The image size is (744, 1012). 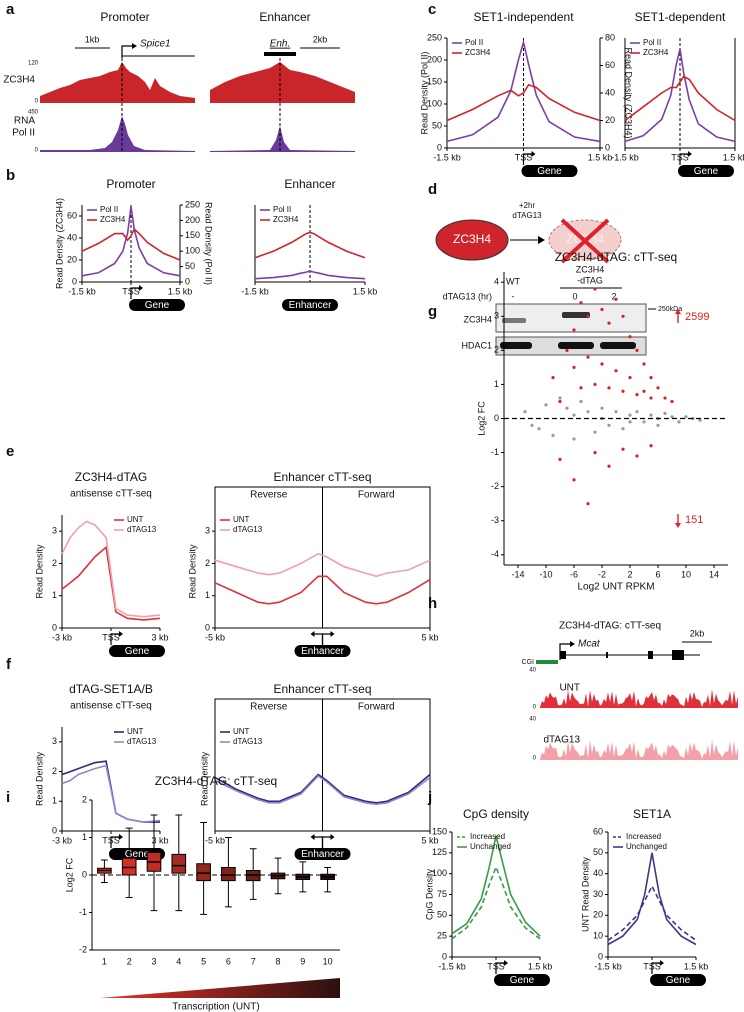 What do you see at coordinates (562, 740) in the screenshot?
I see `track-label: dTAG13` at bounding box center [562, 740].